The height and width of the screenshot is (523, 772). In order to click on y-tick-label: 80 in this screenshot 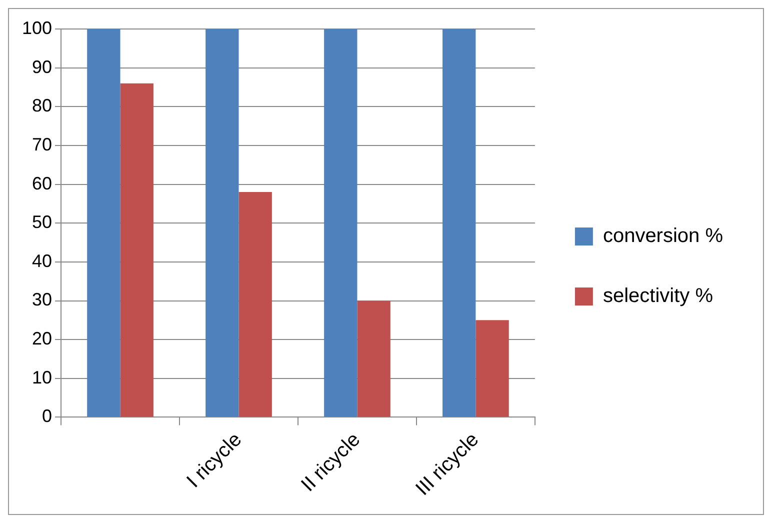, I will do `click(42, 106)`.